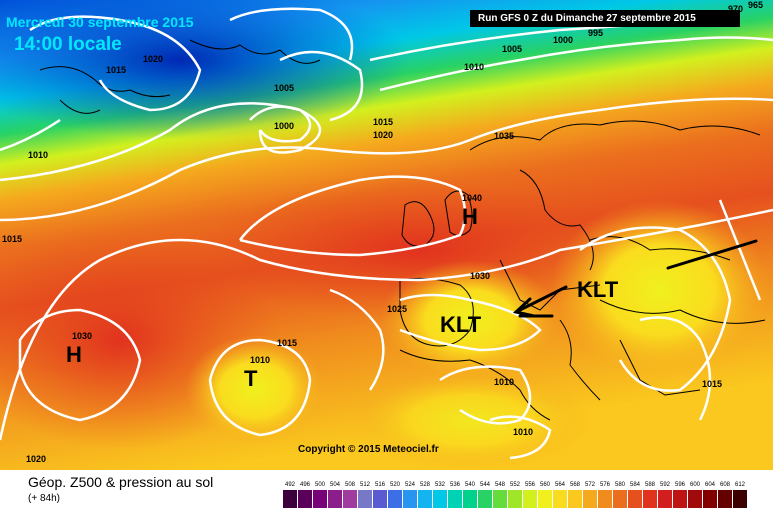 The width and height of the screenshot is (773, 530). Describe the element at coordinates (251, 378) in the screenshot. I see `low-pressure-label: T` at that location.